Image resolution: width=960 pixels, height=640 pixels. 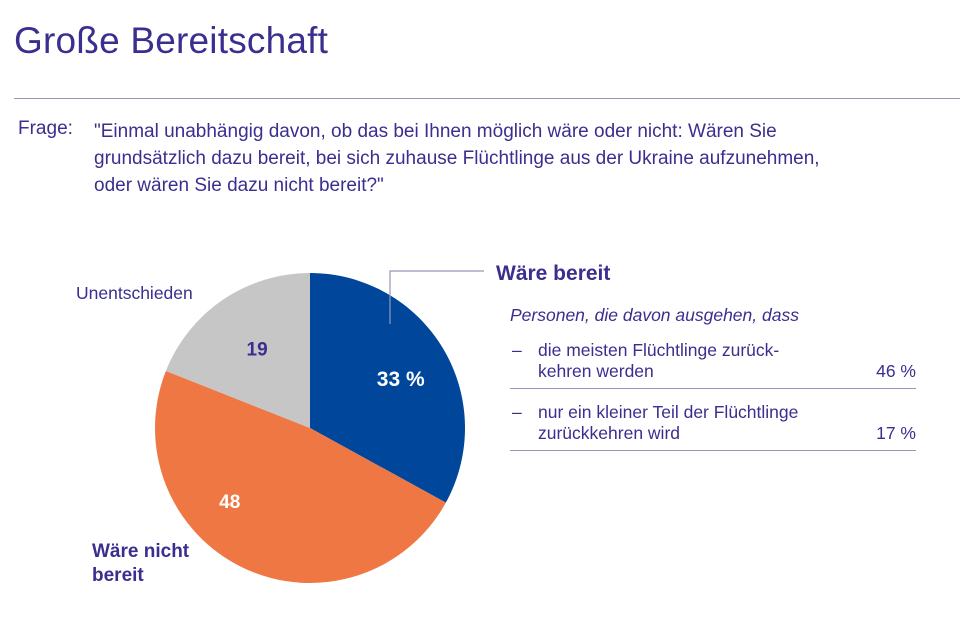 What do you see at coordinates (896, 433) in the screenshot?
I see `breakdown-item-value: 17 %` at bounding box center [896, 433].